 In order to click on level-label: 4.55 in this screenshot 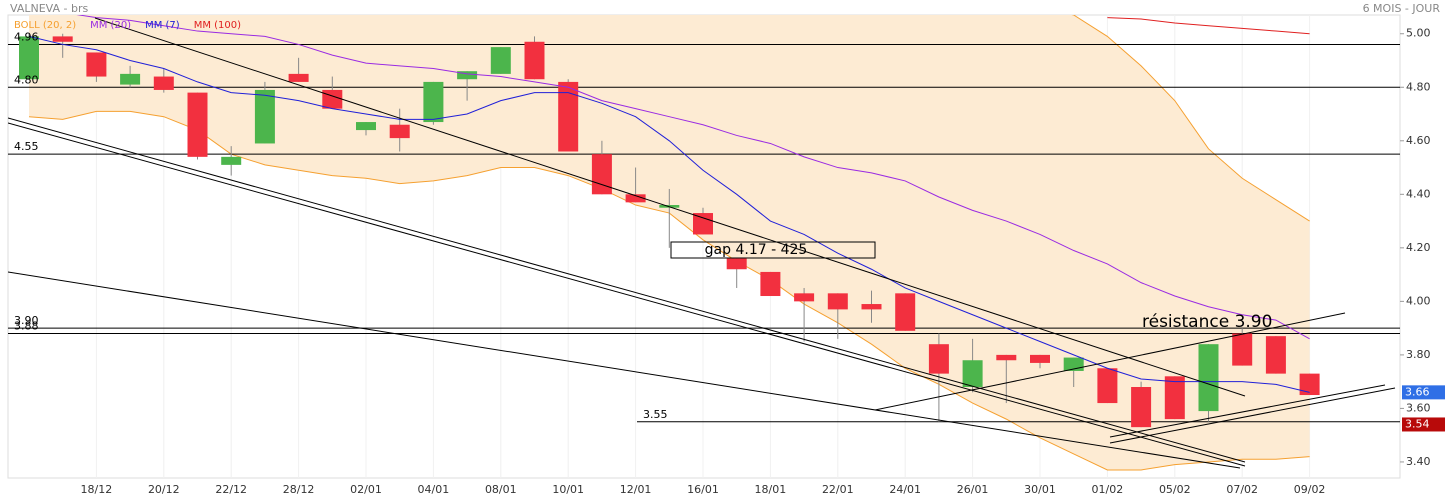, I will do `click(26, 146)`.